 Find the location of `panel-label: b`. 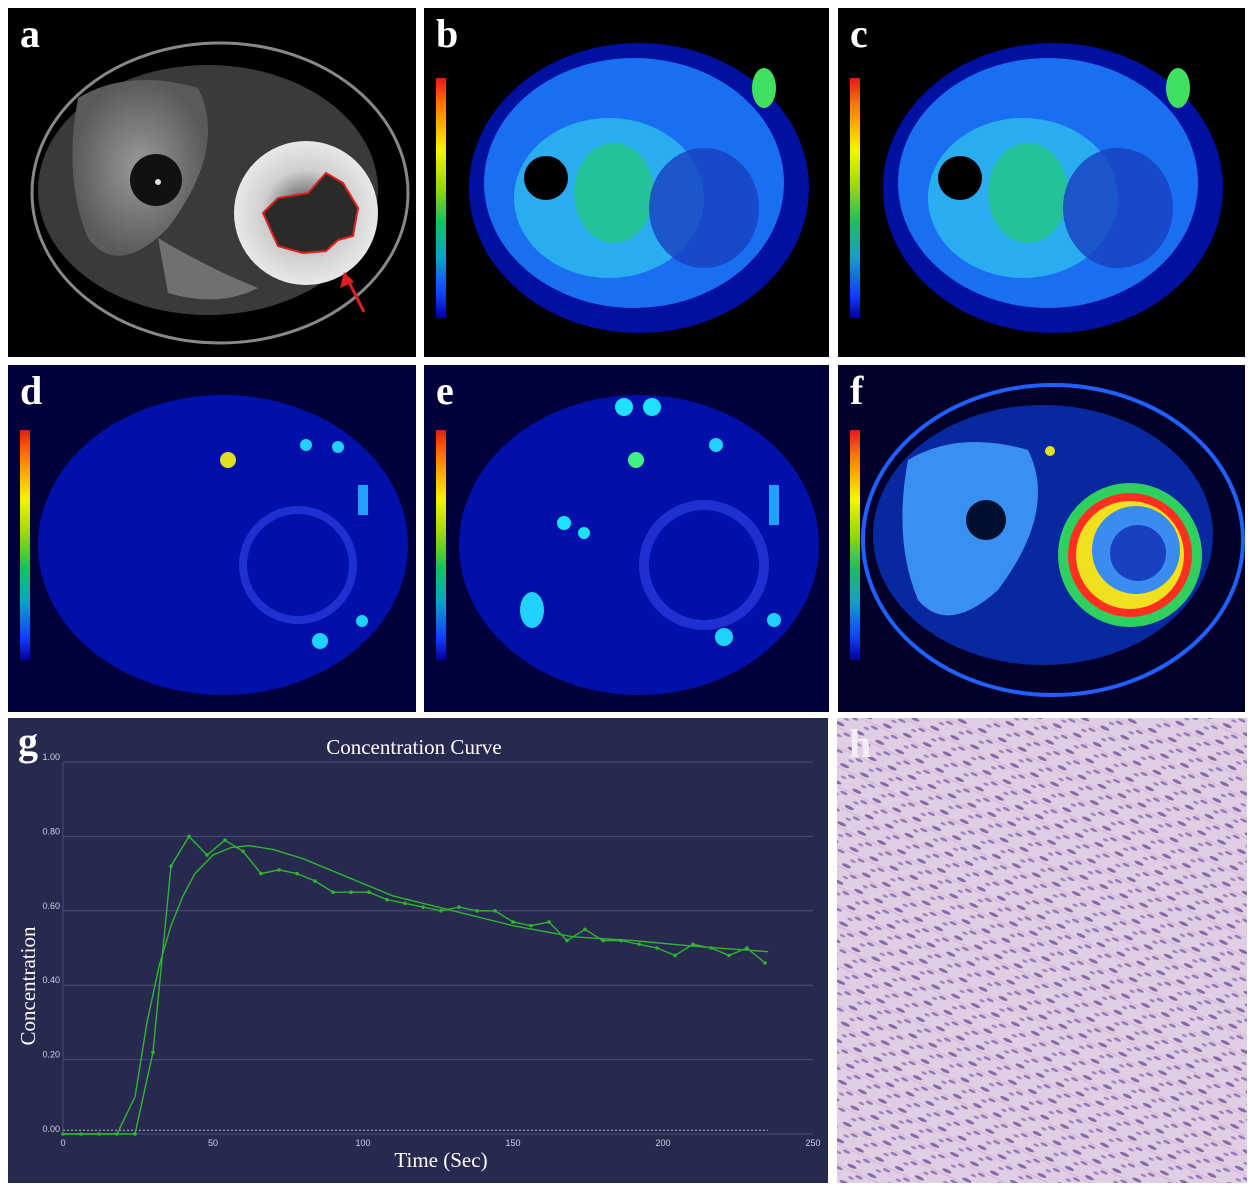

panel-label: b is located at coordinates (447, 33).